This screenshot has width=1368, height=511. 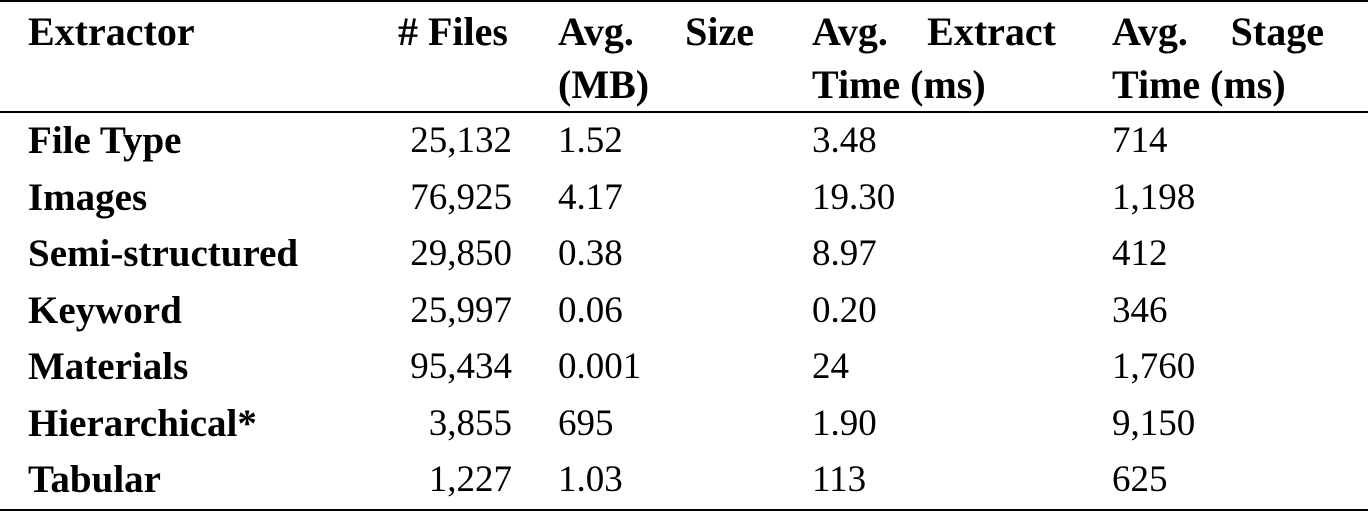 What do you see at coordinates (590, 310) in the screenshot?
I see `cell-avg-size: 0.06` at bounding box center [590, 310].